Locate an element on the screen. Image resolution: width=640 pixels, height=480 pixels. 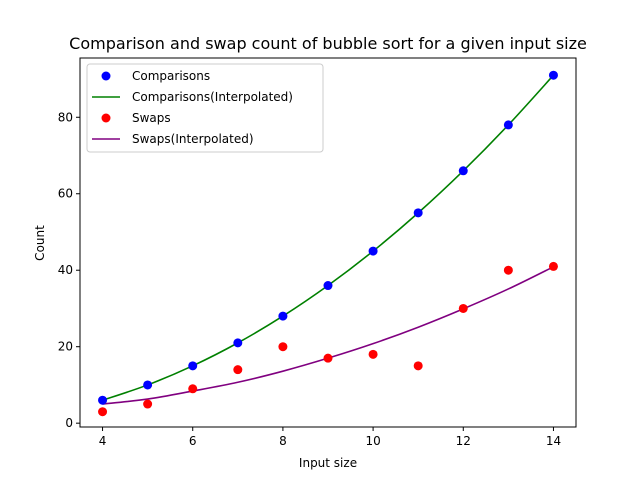
legend-label-comparisons: Comparisons is located at coordinates (171, 76).